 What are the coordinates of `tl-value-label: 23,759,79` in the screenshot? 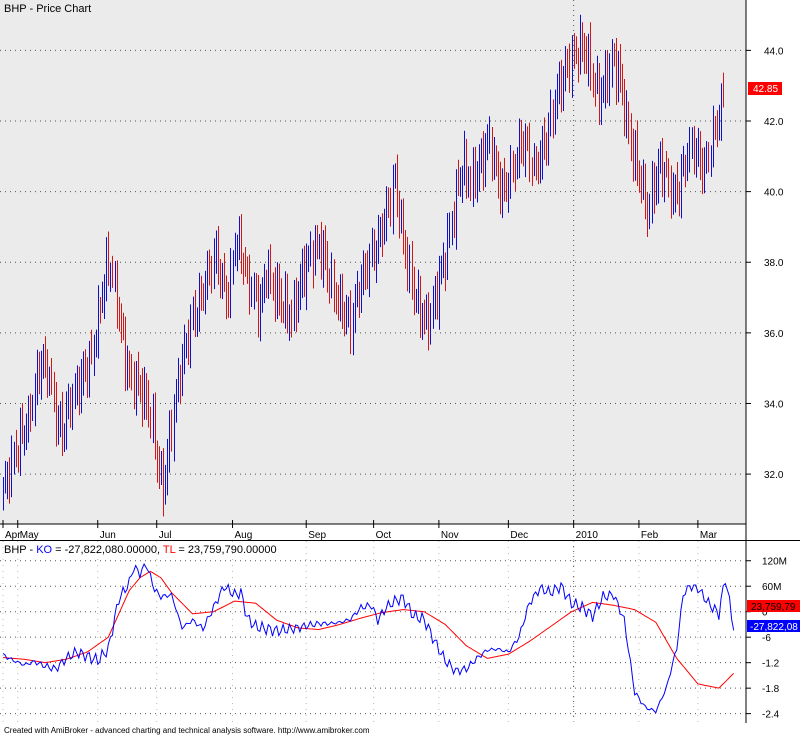 It's located at (773, 606).